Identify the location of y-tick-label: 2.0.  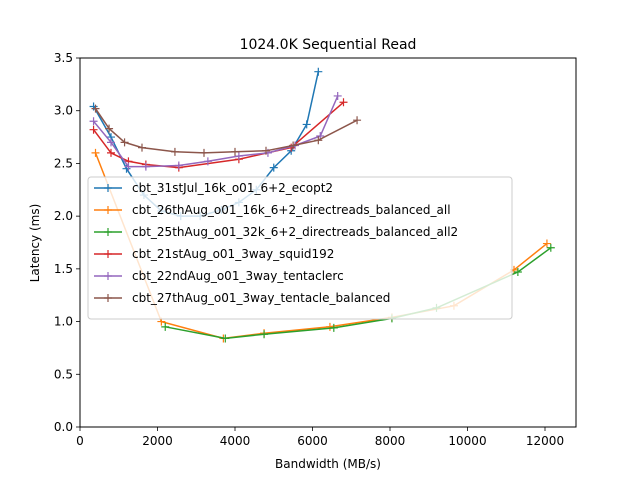
(63, 216).